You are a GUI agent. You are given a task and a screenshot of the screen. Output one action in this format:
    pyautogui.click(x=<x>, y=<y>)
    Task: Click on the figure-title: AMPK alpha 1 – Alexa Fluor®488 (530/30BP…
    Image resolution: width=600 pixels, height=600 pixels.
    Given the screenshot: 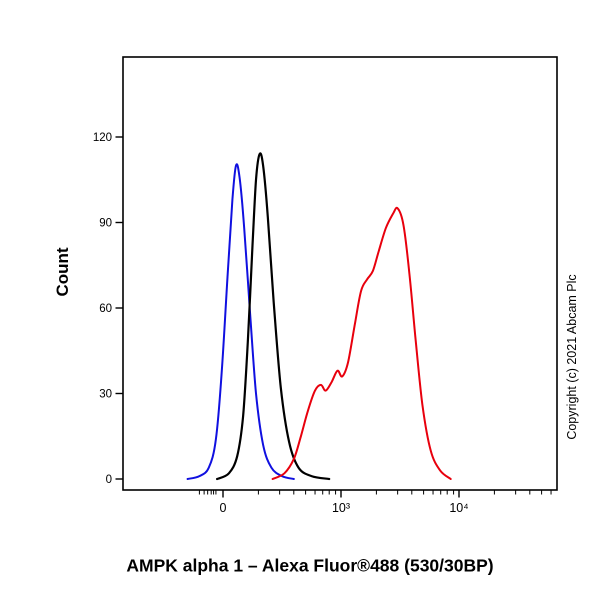 What is the action you would take?
    pyautogui.click(x=310, y=565)
    